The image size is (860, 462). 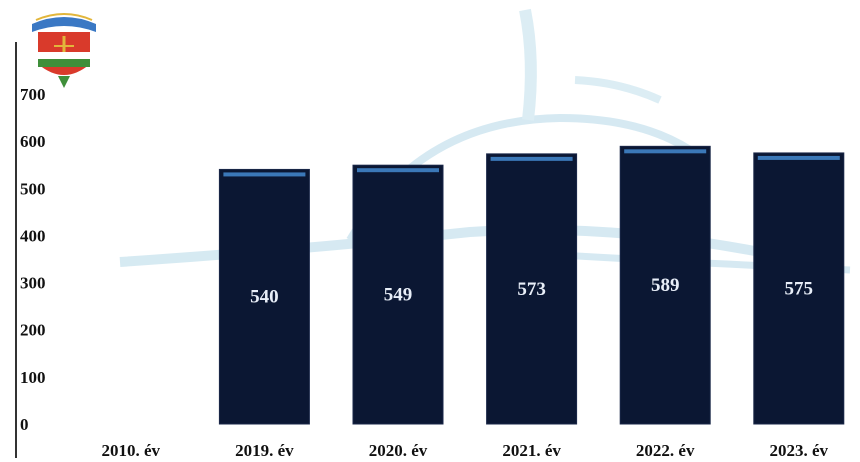 What do you see at coordinates (665, 450) in the screenshot?
I see `x-tick-label: 2022. év` at bounding box center [665, 450].